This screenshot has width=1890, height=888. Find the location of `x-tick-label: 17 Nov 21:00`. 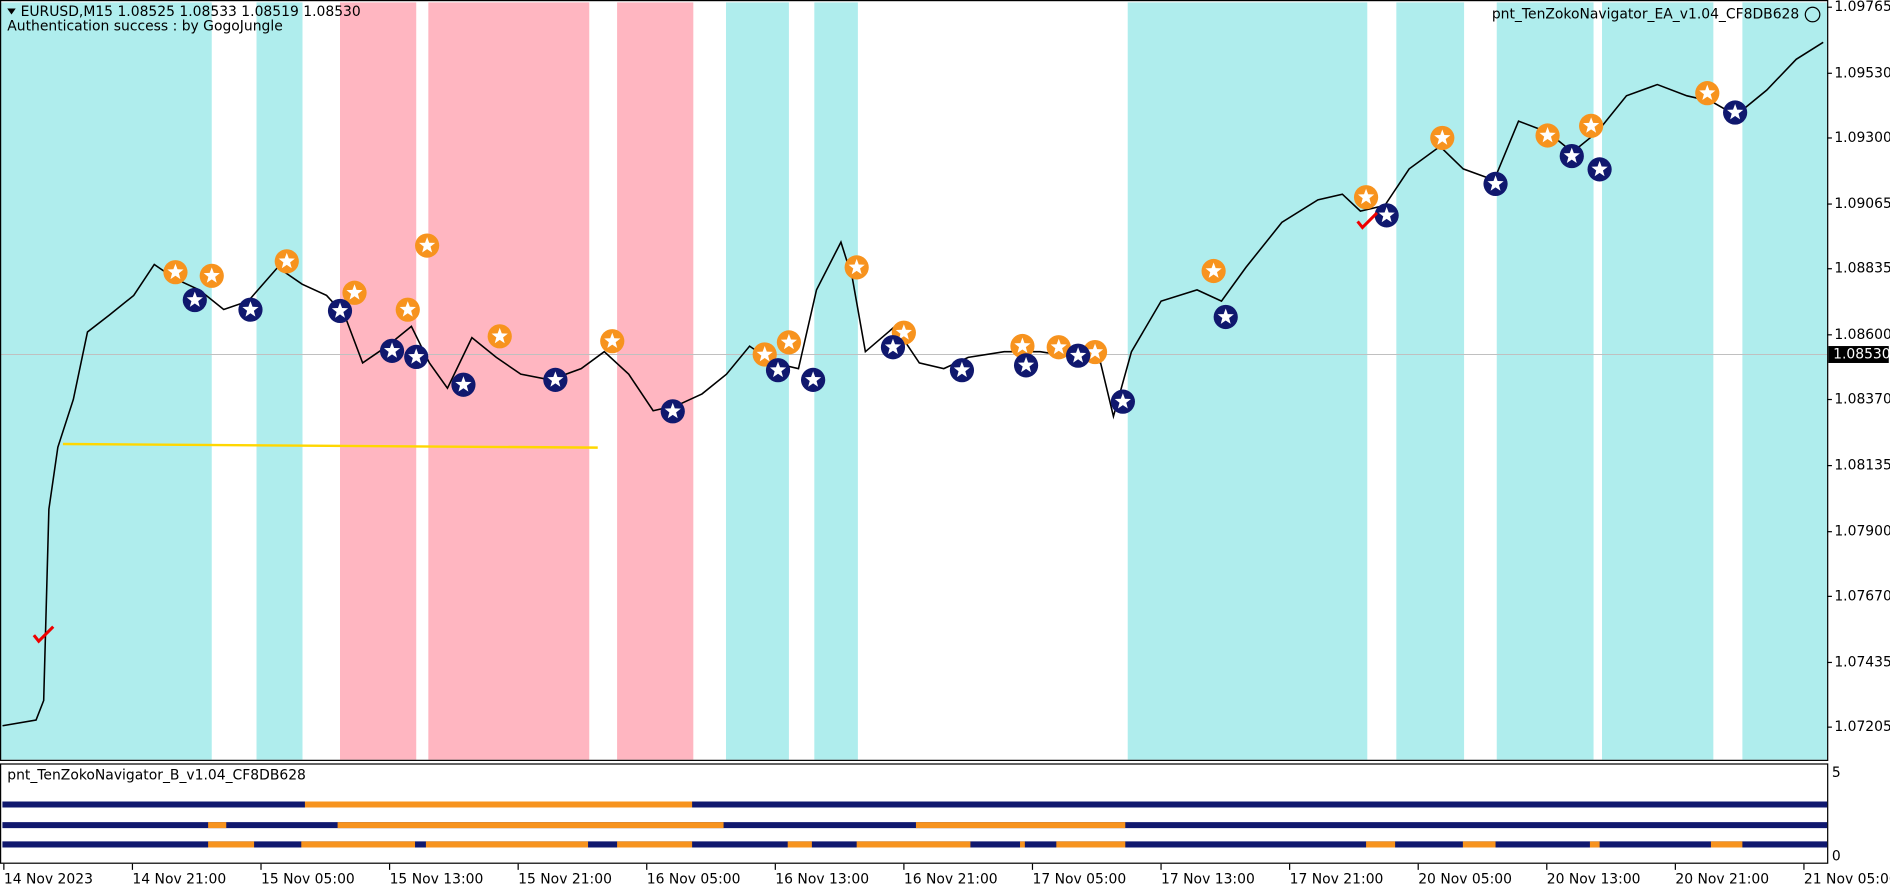

x-tick-label: 17 Nov 21:00 is located at coordinates (1337, 880).